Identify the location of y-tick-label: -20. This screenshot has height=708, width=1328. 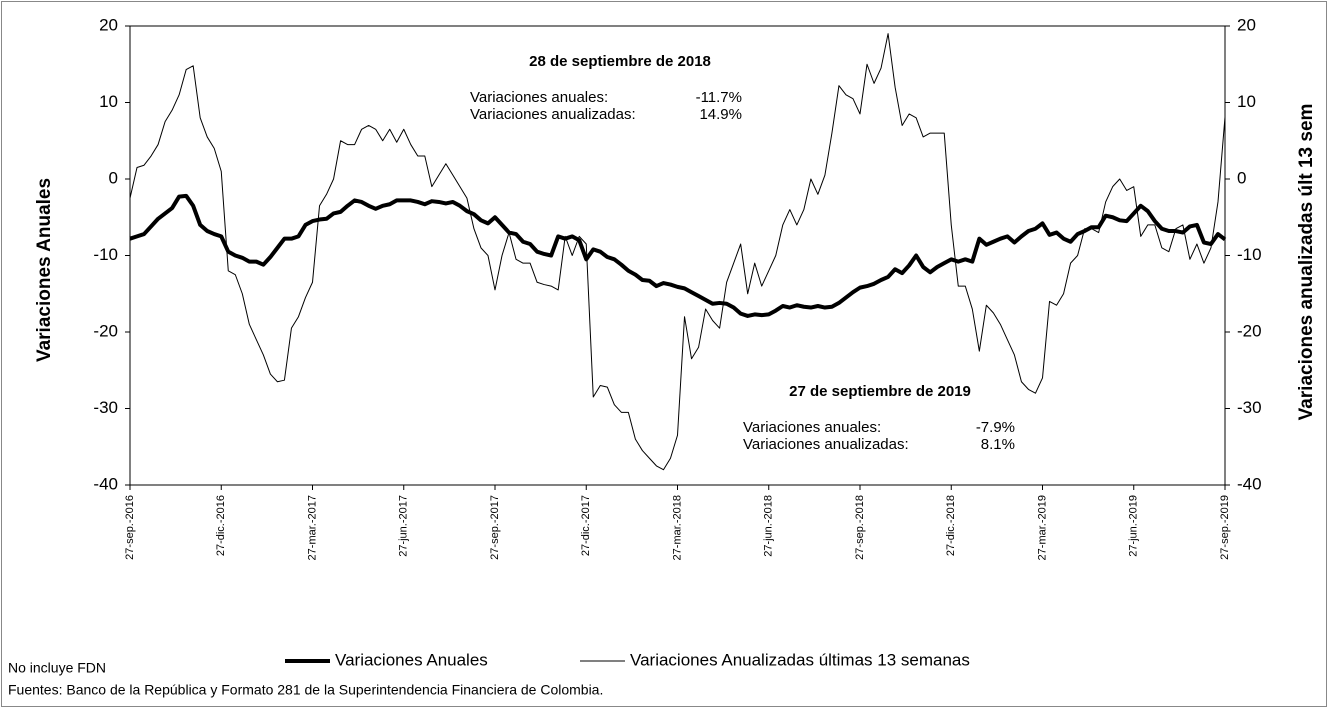
(105, 330).